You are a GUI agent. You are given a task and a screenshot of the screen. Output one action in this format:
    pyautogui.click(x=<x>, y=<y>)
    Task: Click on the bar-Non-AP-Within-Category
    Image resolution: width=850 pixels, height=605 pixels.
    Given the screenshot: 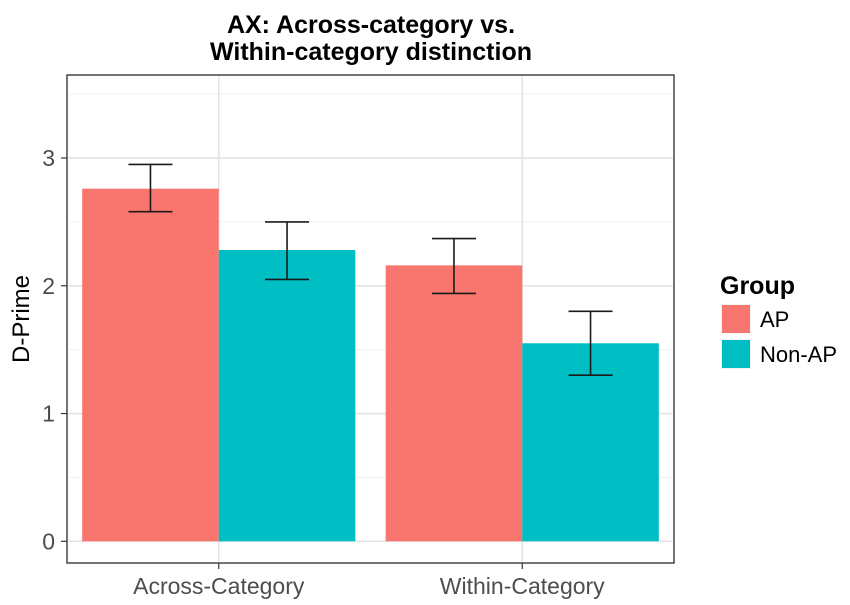 What is the action you would take?
    pyautogui.click(x=590, y=442)
    